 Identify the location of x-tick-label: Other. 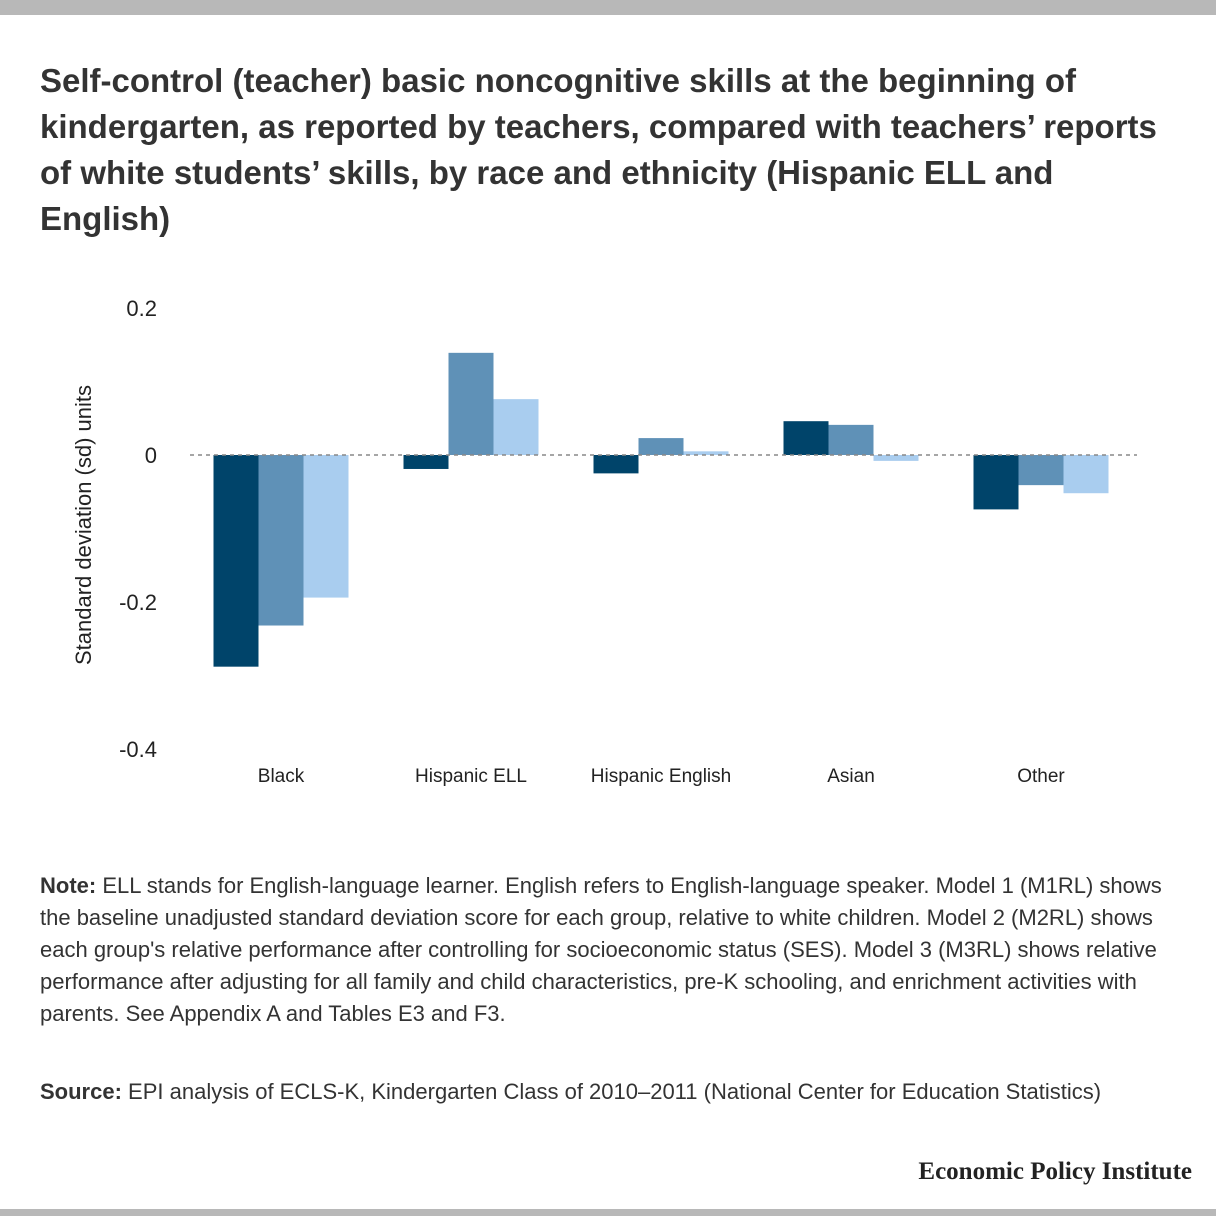
(1041, 776).